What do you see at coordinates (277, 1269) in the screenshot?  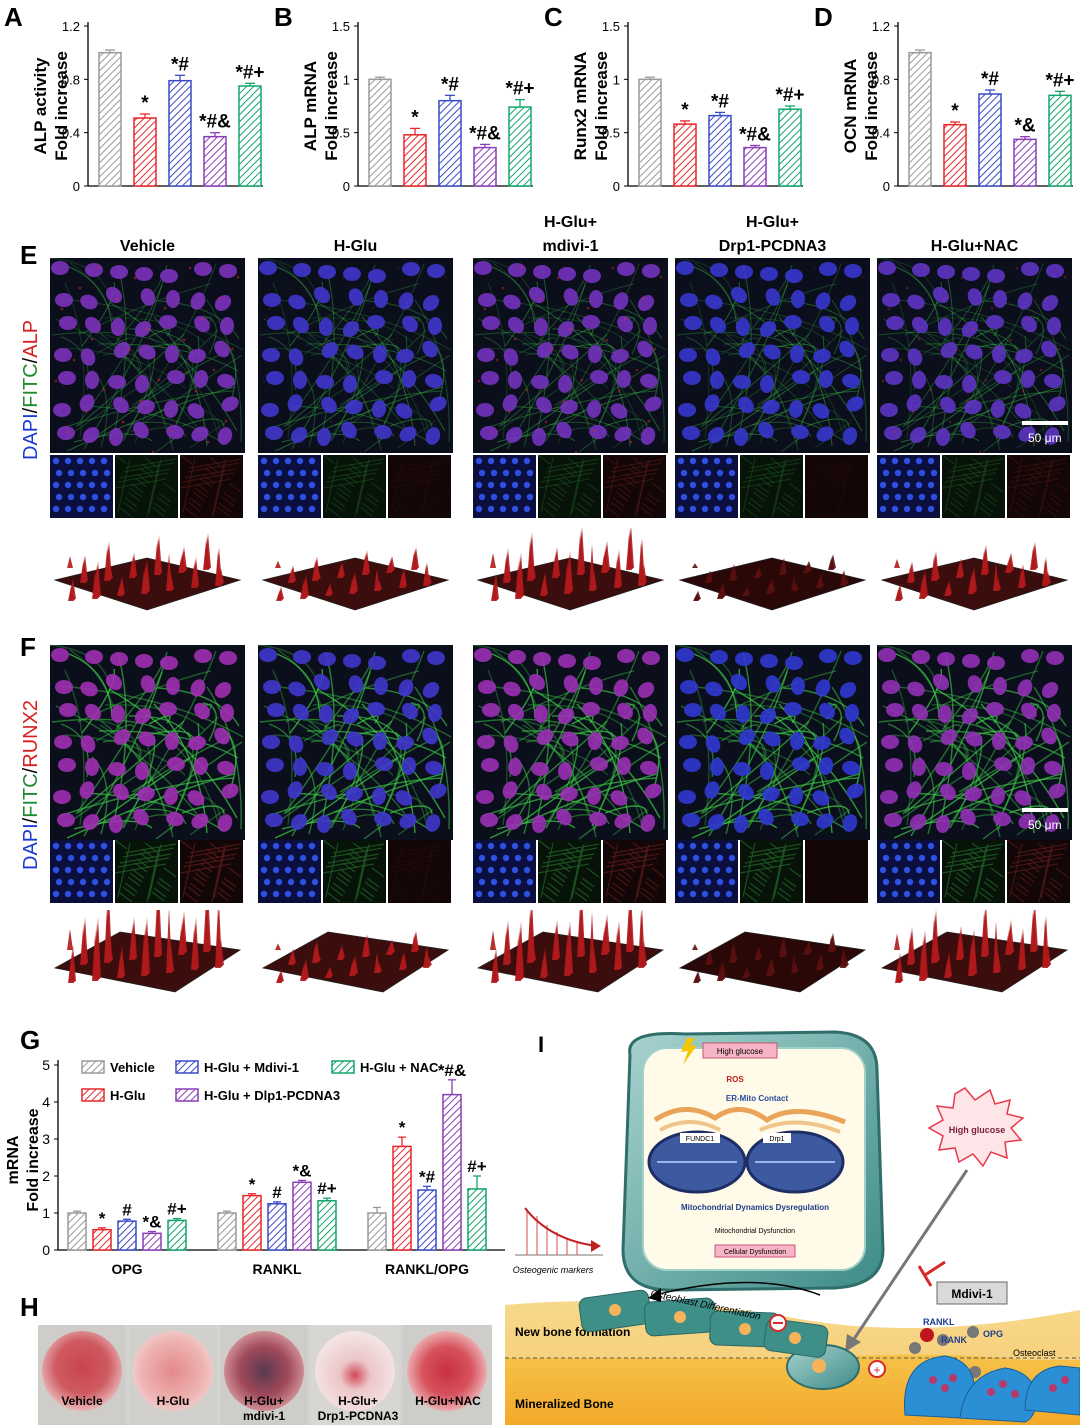 I see `category-label: RANKL` at bounding box center [277, 1269].